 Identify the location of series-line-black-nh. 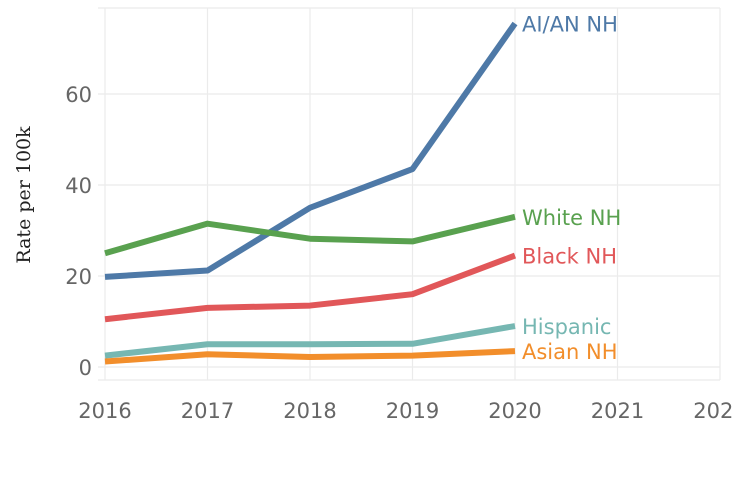
(310, 287).